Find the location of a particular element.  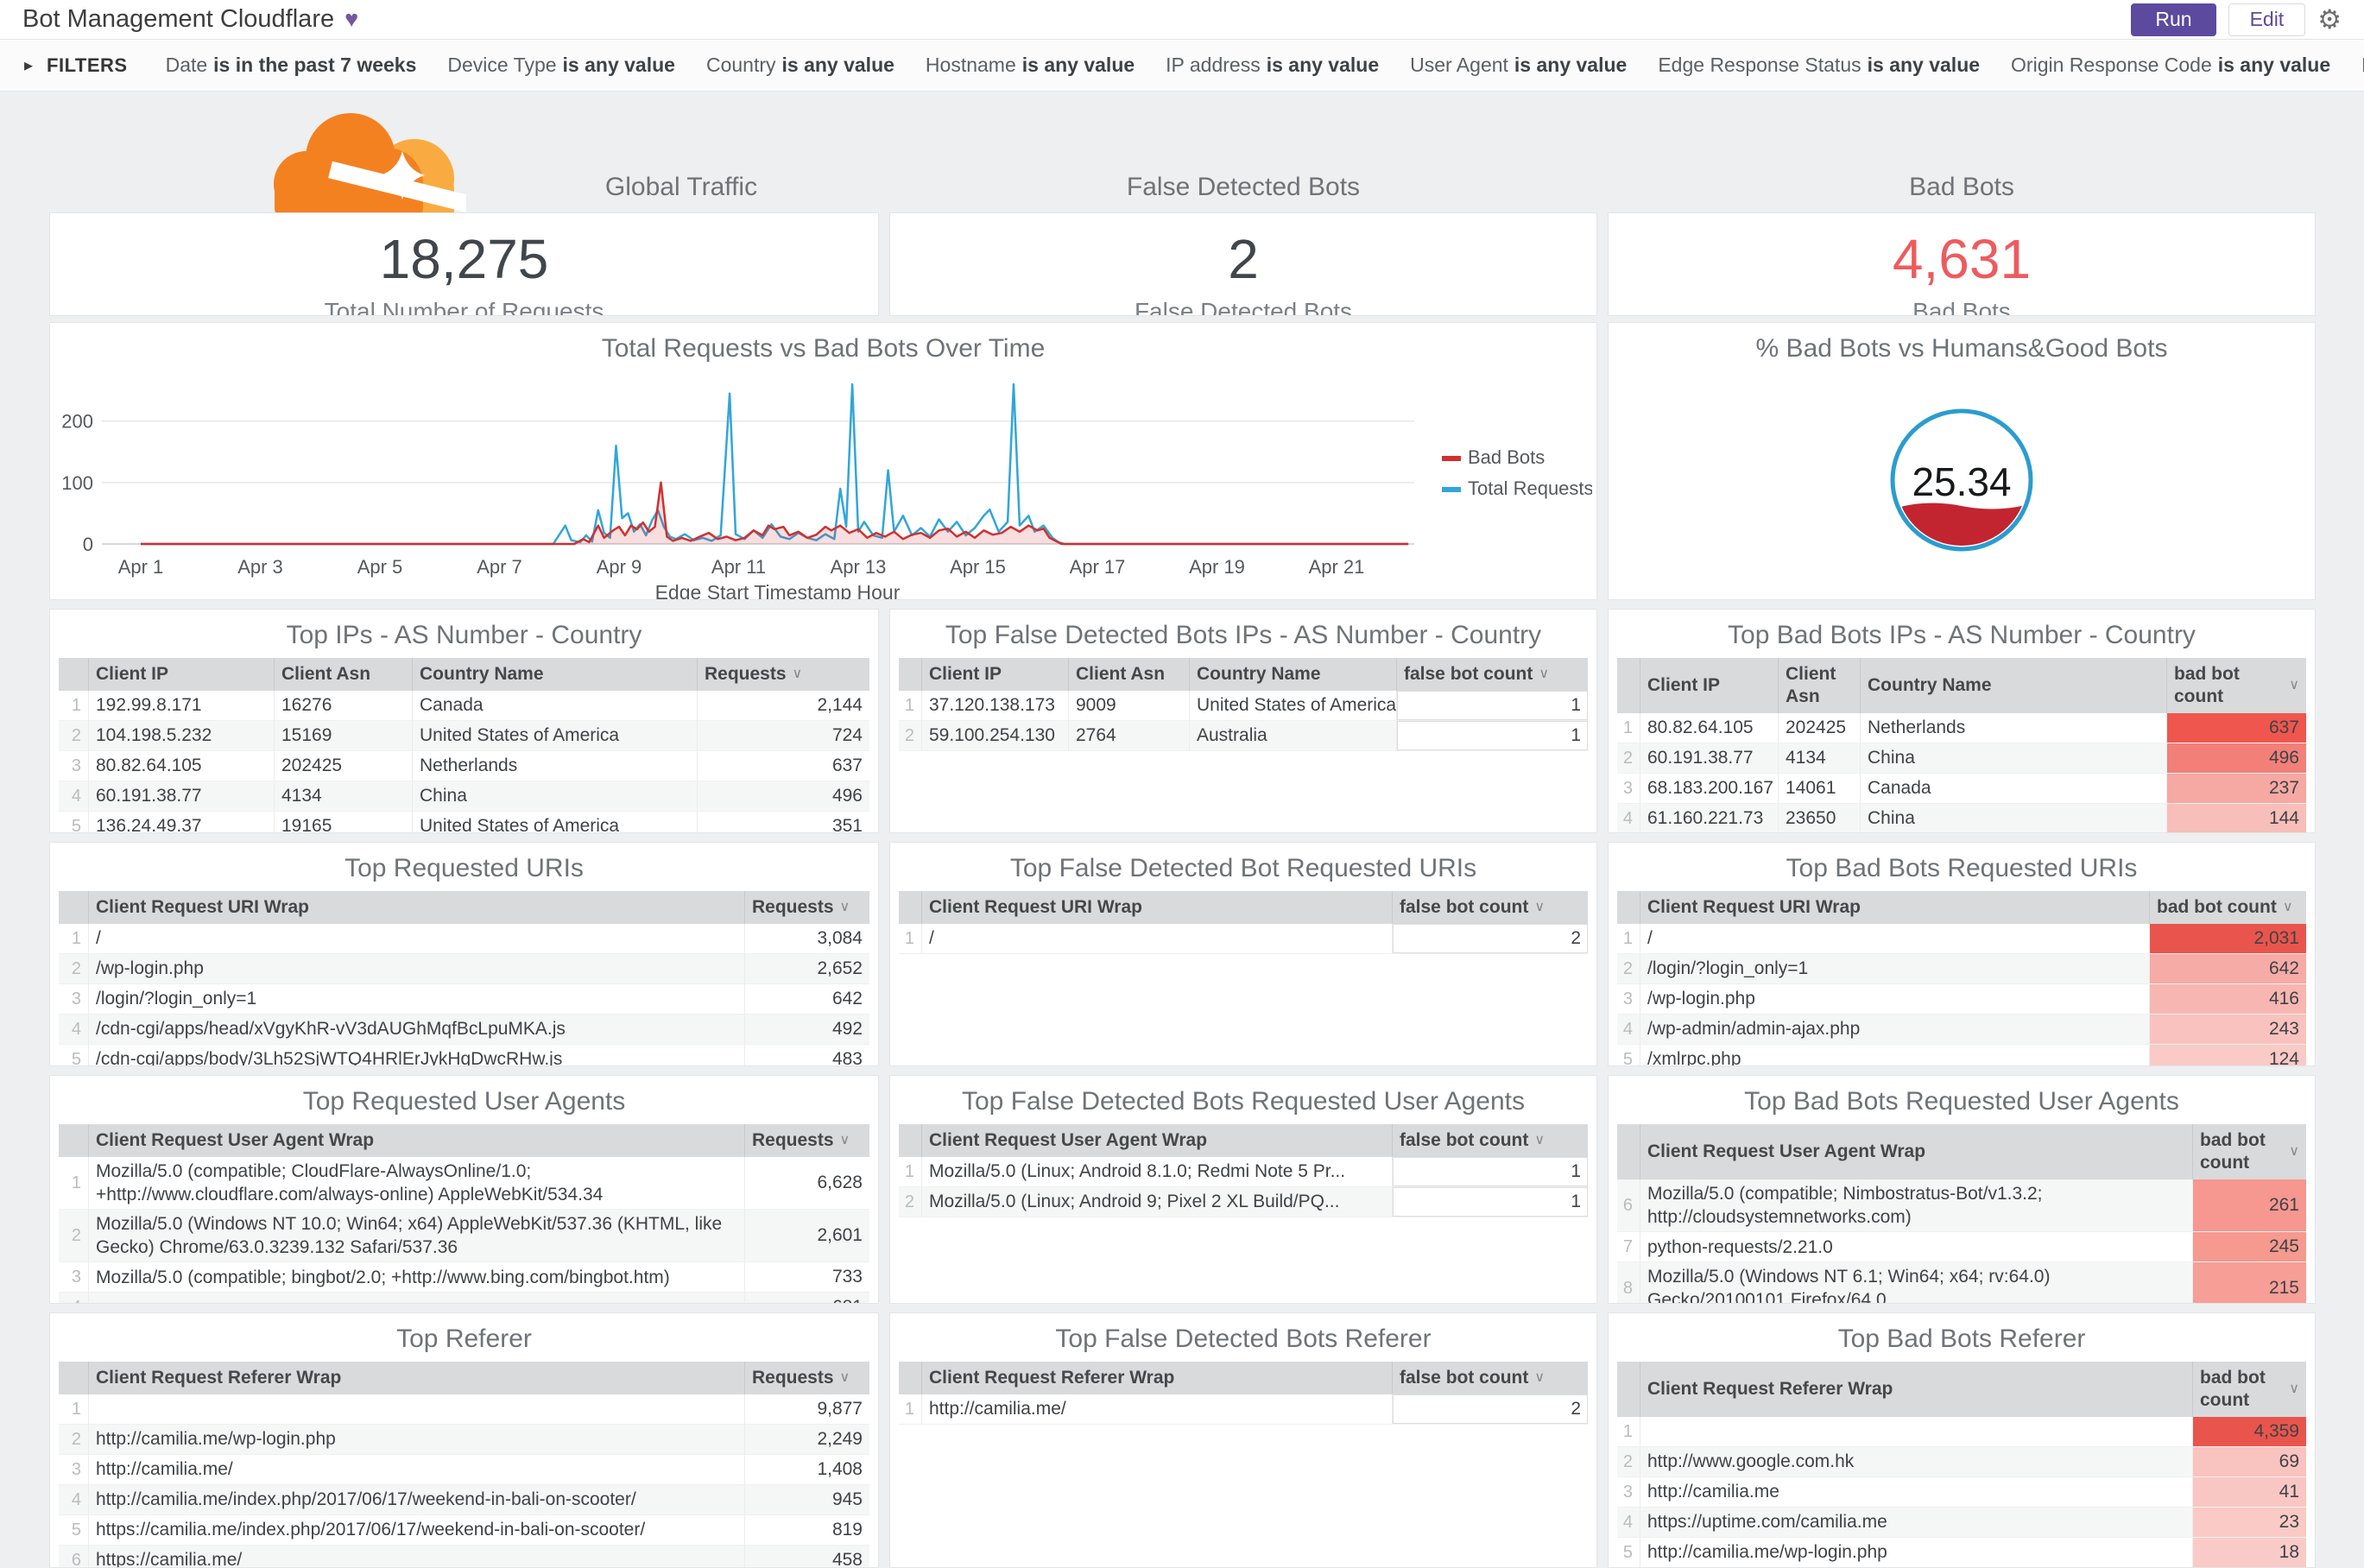

kpi-value-total-requests: 18,275 is located at coordinates (464, 259).